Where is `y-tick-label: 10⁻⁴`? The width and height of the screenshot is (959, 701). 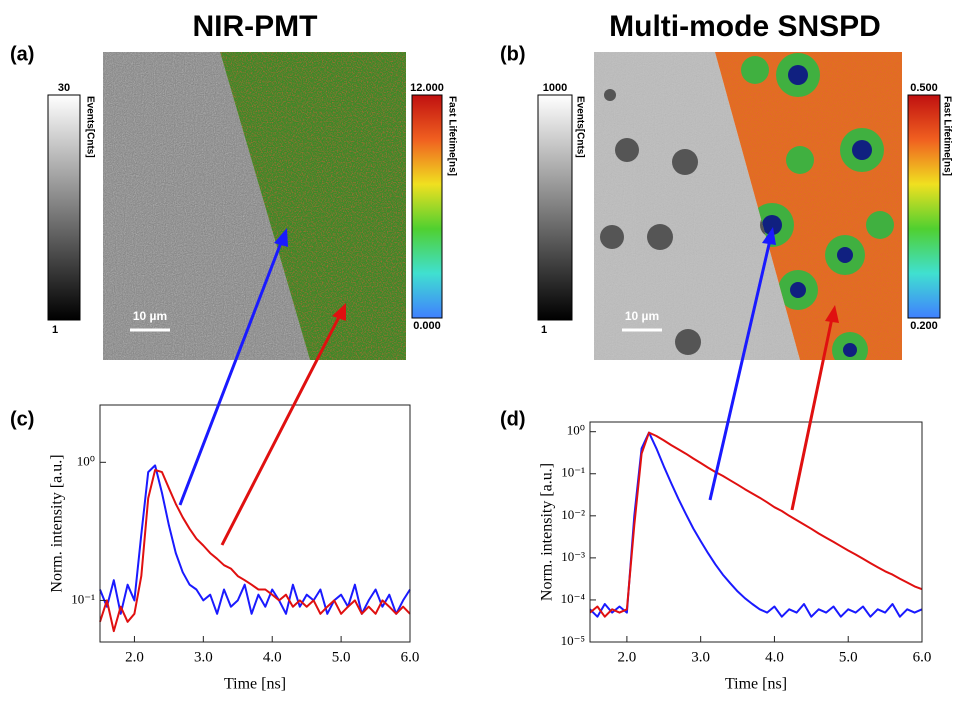
y-tick-label: 10⁻⁴ is located at coordinates (573, 598).